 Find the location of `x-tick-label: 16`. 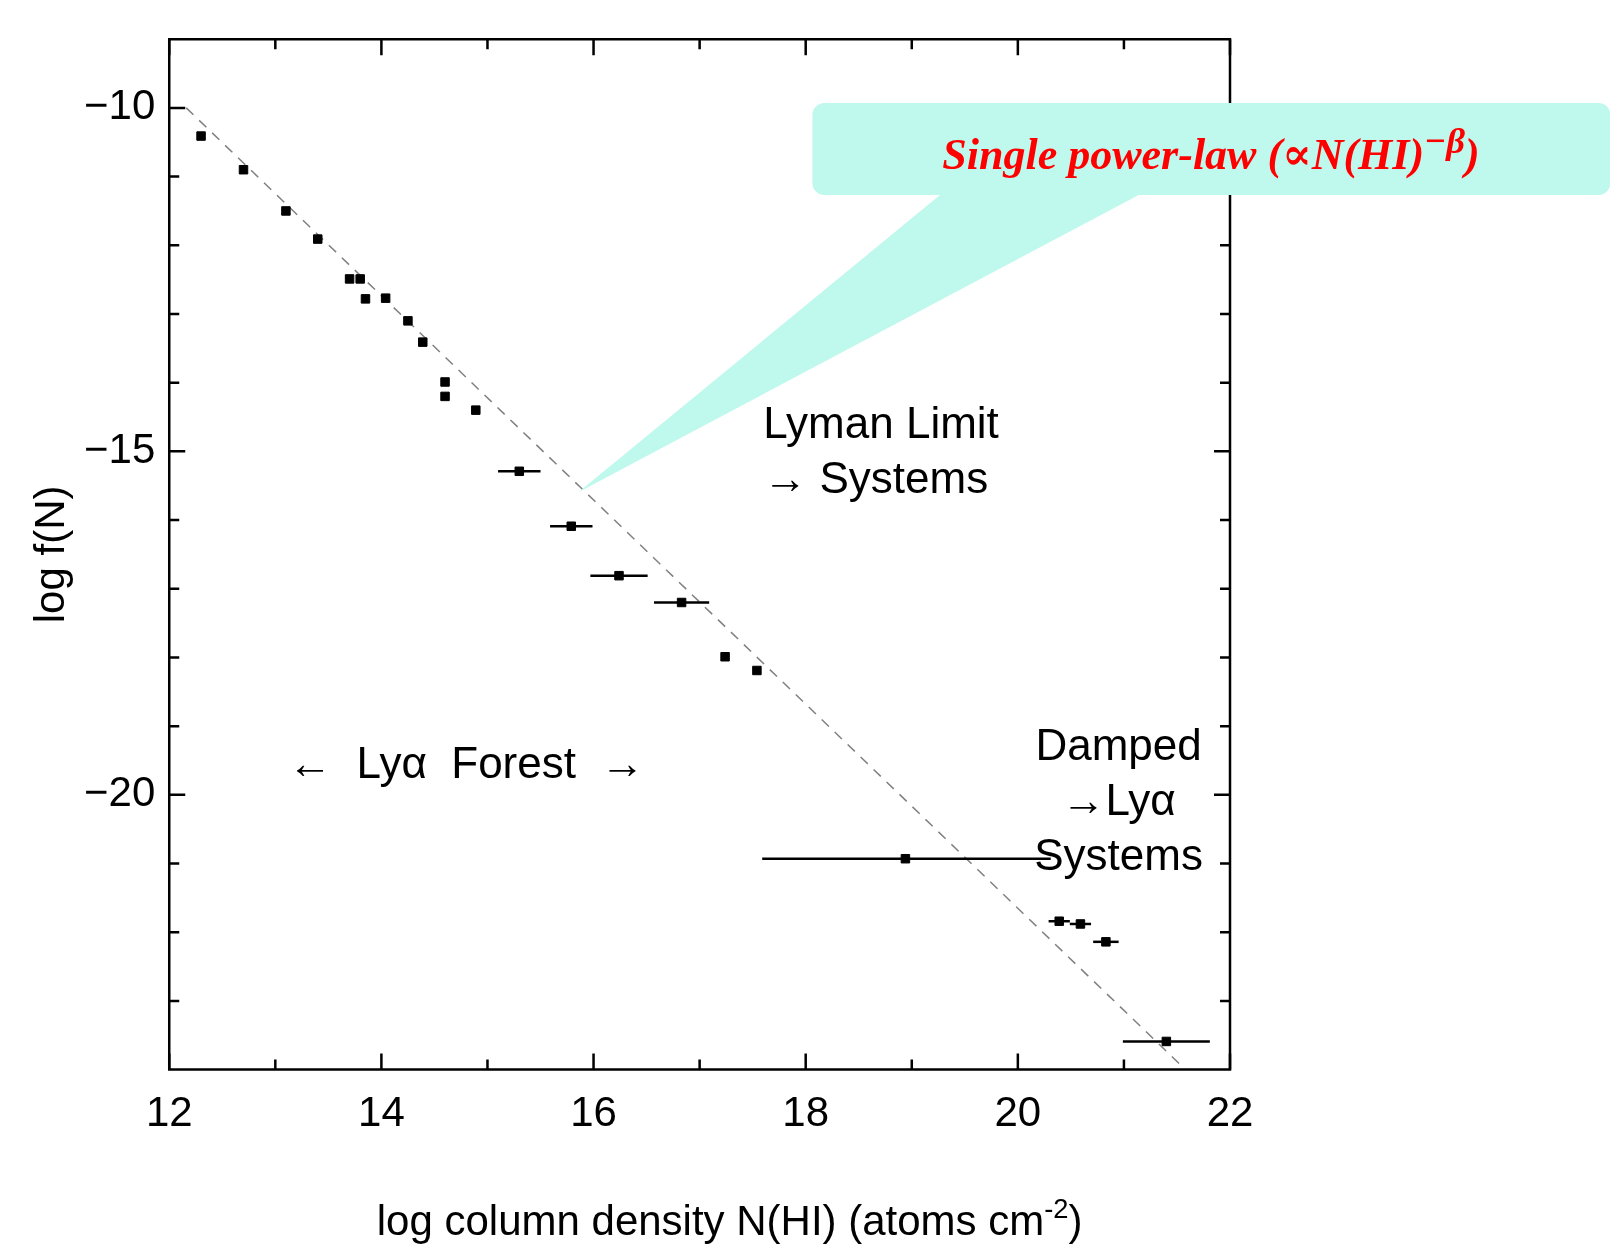

x-tick-label: 16 is located at coordinates (593, 1112).